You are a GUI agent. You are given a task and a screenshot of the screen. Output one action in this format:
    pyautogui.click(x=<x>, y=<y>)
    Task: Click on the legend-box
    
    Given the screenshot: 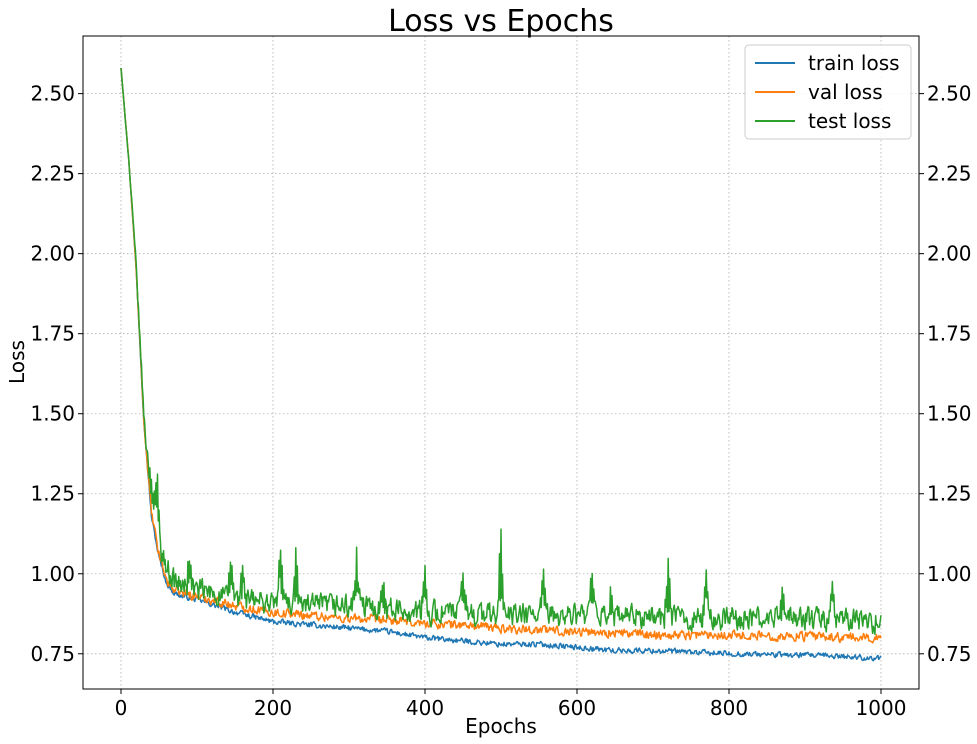 What is the action you would take?
    pyautogui.click(x=828, y=92)
    